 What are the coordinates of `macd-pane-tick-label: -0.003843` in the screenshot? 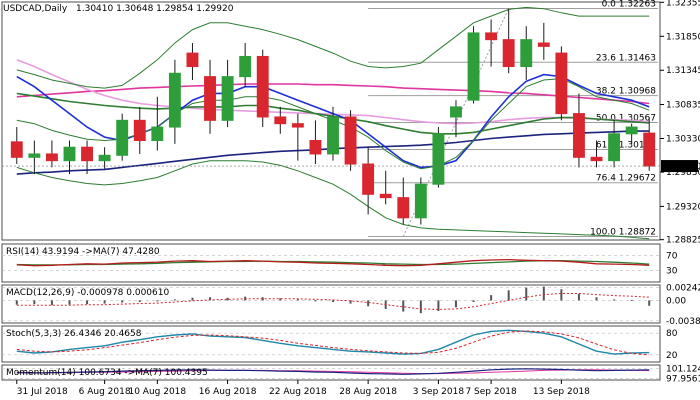 It's located at (683, 322).